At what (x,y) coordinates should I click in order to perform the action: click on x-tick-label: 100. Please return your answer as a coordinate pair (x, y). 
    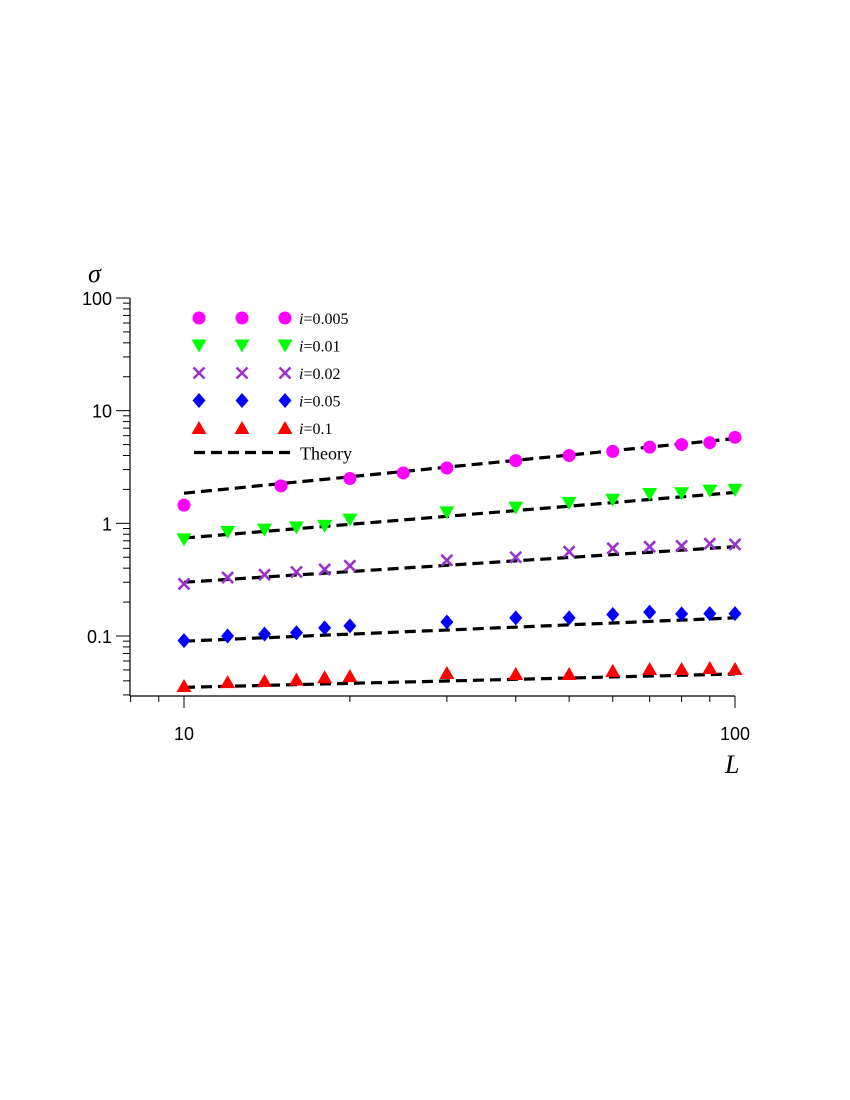
    Looking at the image, I should click on (735, 734).